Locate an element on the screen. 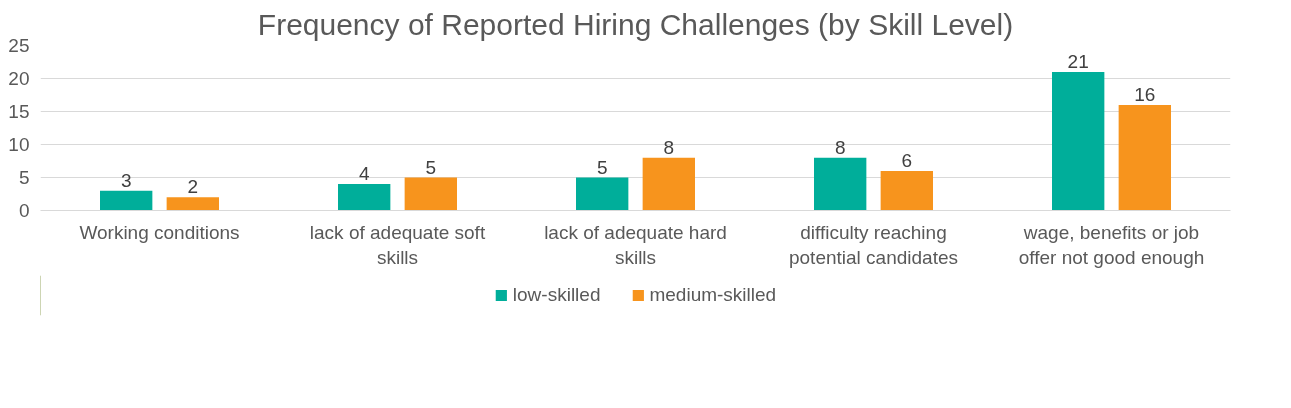  y-tick-label: 10 is located at coordinates (19, 144).